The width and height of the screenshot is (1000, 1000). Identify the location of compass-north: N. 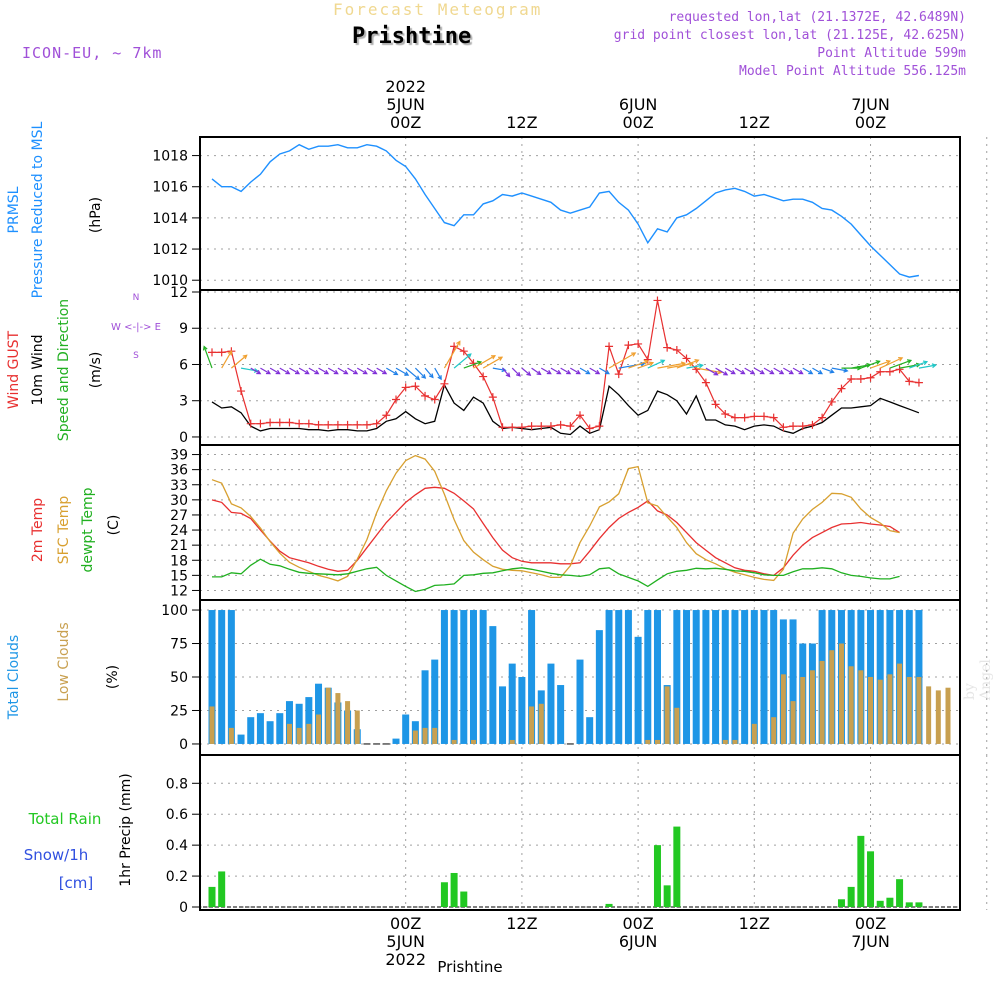
(136, 298).